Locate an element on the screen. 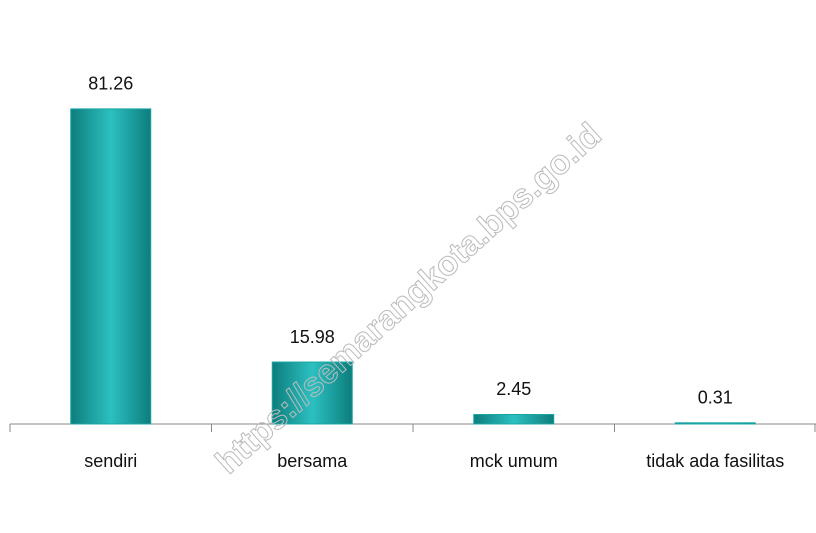  value-label: 15.98 is located at coordinates (312, 337).